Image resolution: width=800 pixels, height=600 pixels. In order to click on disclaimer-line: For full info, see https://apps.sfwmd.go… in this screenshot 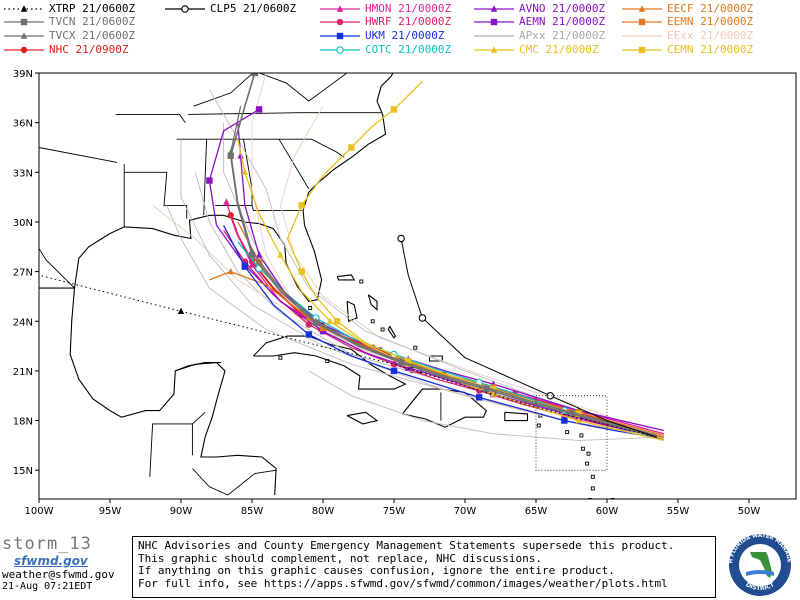, I will do `click(403, 583)`.